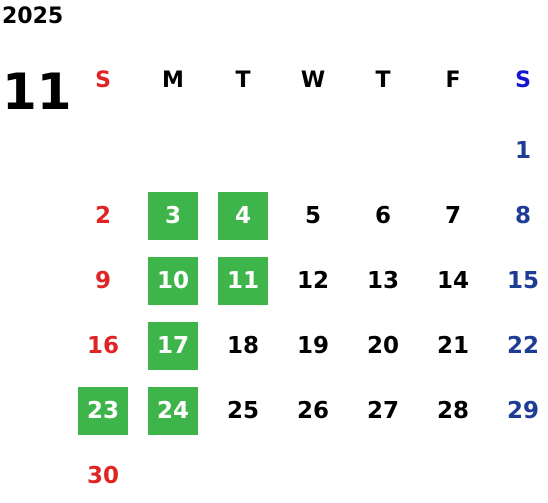 This screenshot has width=548, height=503. I want to click on day: 19, so click(312, 346).